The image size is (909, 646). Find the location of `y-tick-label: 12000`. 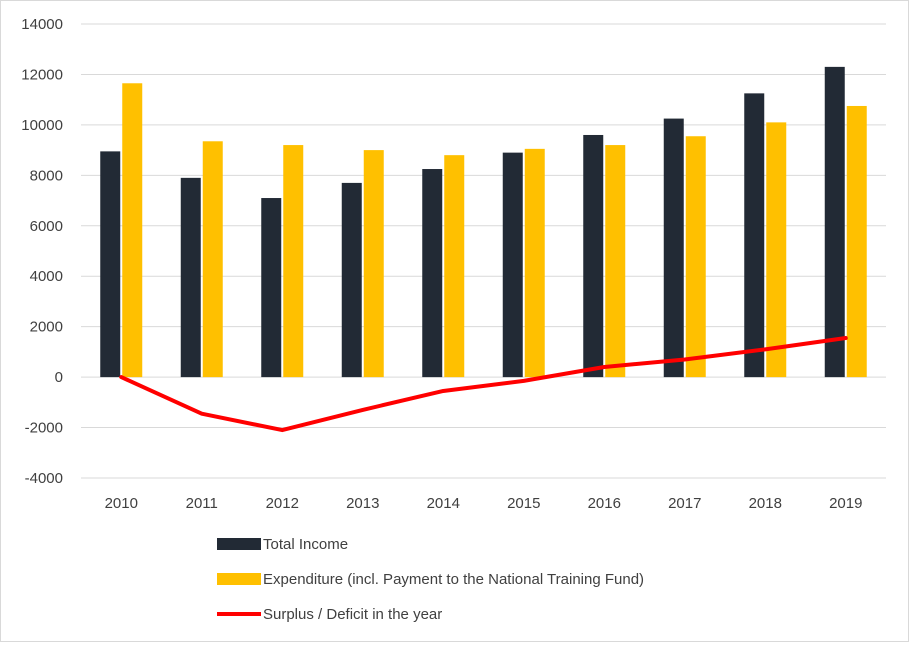

y-tick-label: 12000 is located at coordinates (42, 74).